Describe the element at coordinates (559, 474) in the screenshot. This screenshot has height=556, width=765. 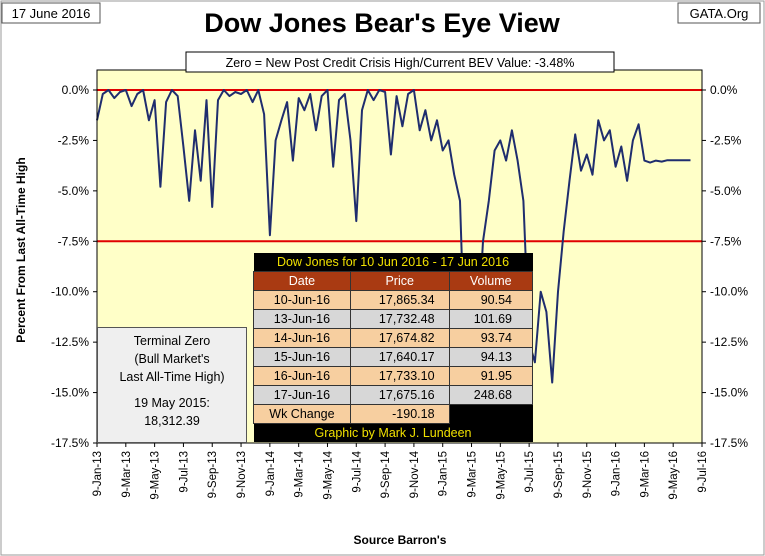
I see `x-tick-label: 9-Sep-15` at that location.